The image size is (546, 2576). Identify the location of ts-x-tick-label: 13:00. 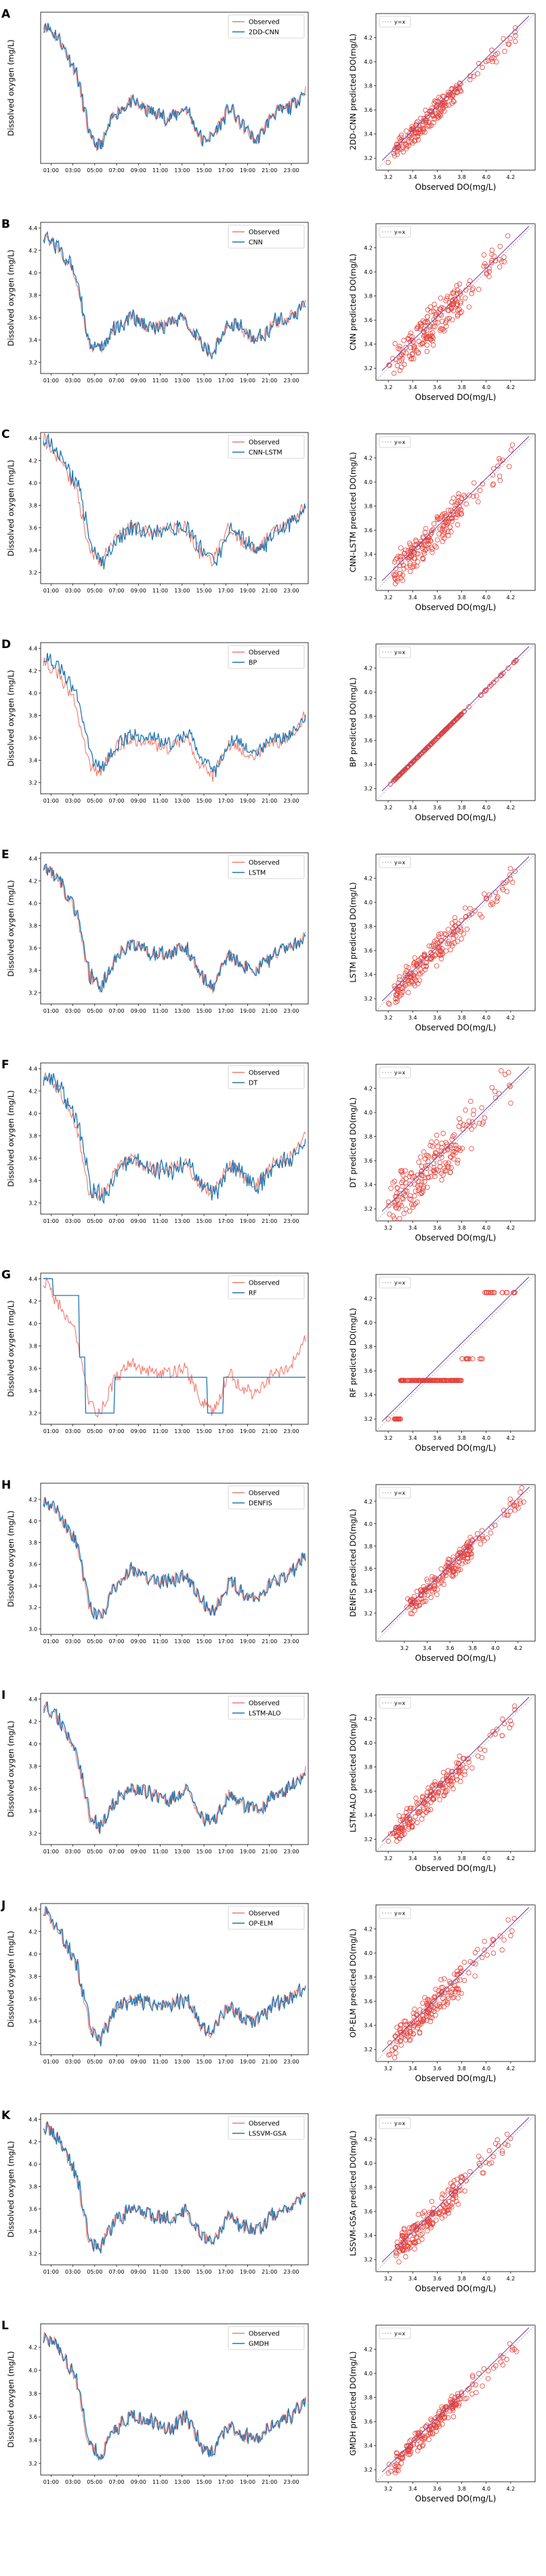
(182, 801).